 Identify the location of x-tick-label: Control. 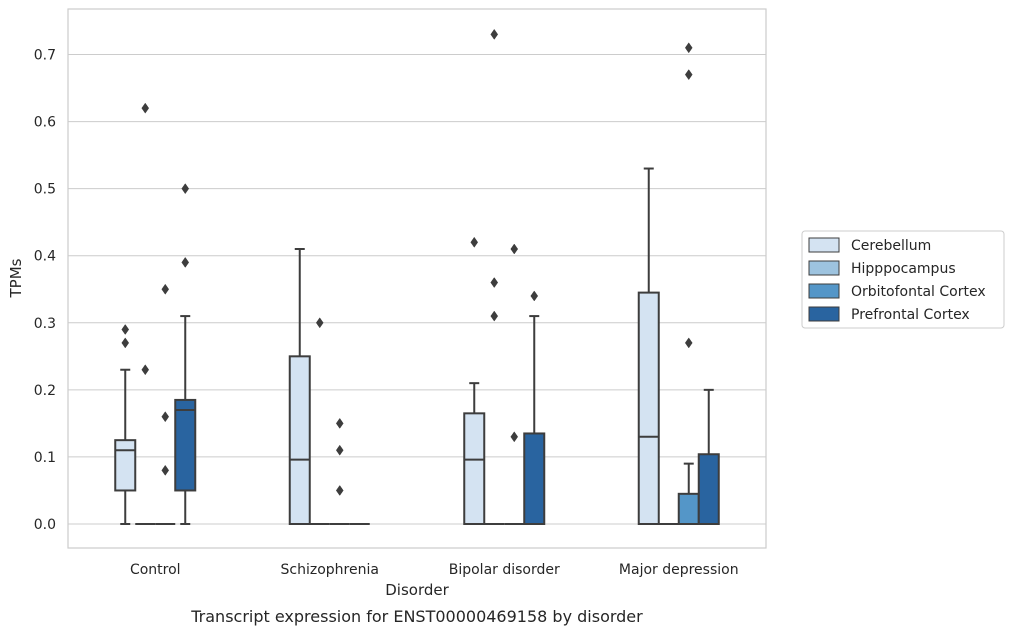
(155, 570).